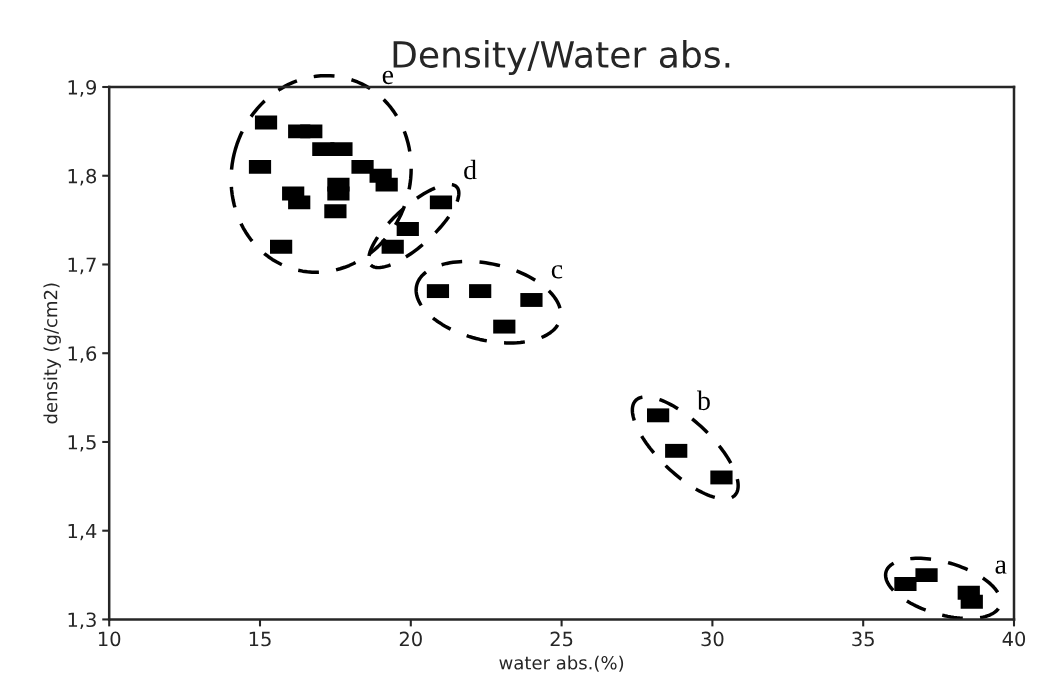 The image size is (1040, 696). I want to click on text: e, so click(388, 77).